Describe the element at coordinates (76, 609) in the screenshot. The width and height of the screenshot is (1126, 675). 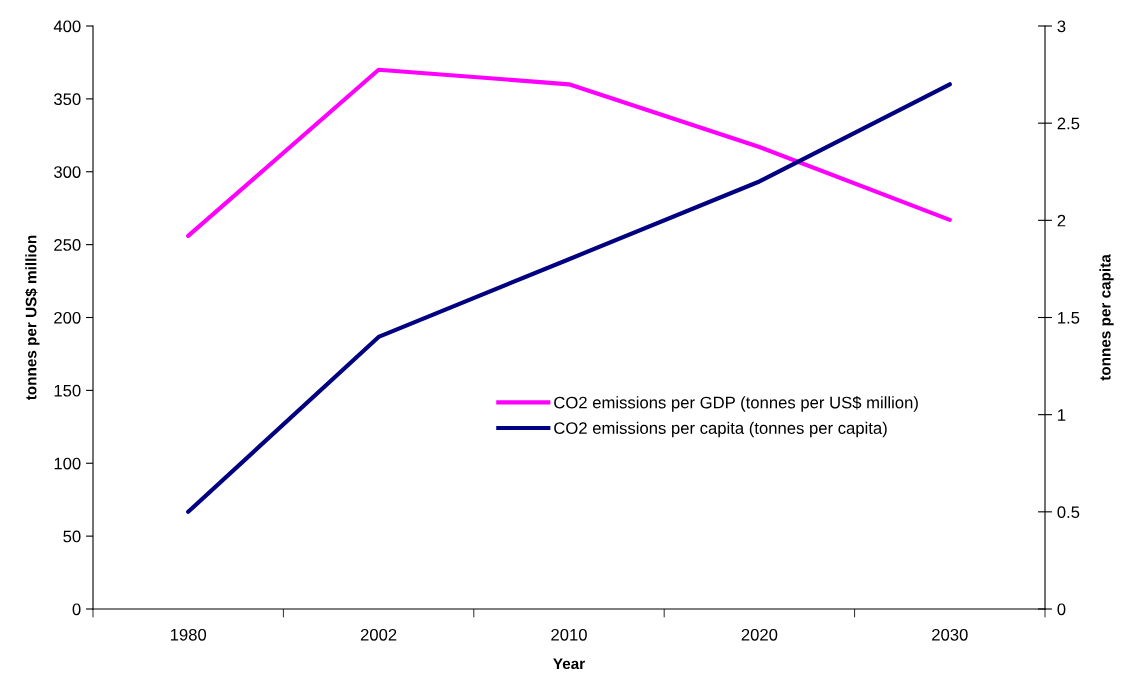
I see `y-tick-label: 0` at that location.